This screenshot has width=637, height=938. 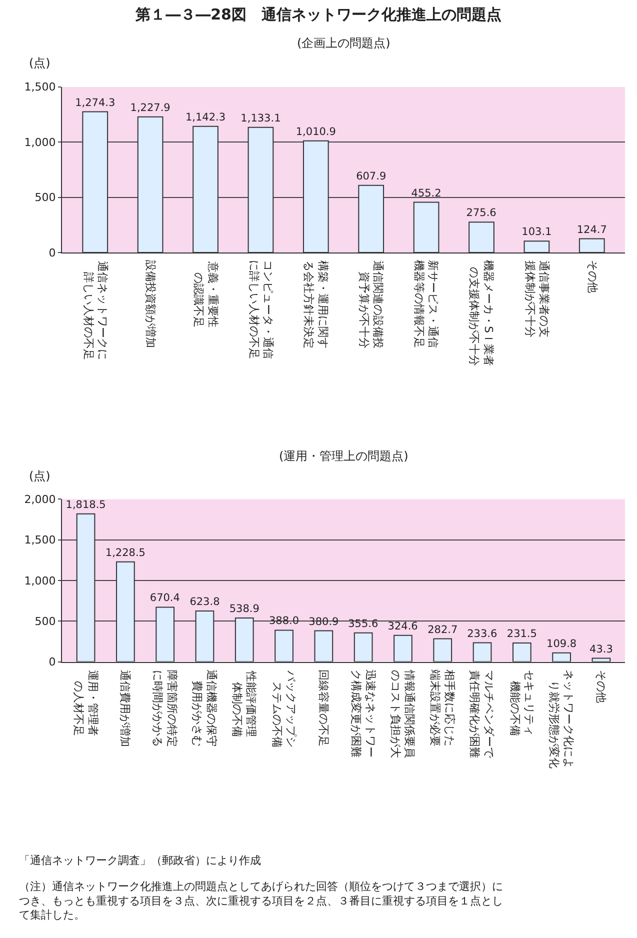 I want to click on x-tick-label: 通信費用が増加, so click(x=125, y=708).